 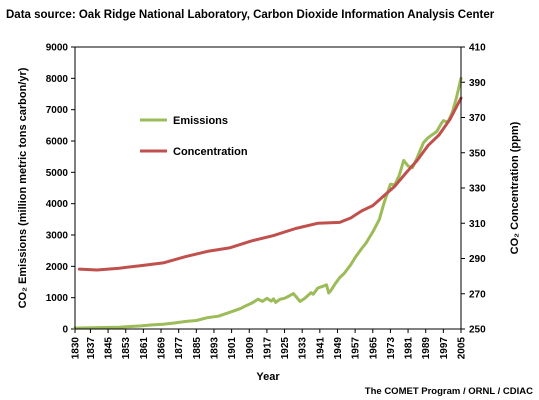 What do you see at coordinates (477, 294) in the screenshot?
I see `right-tick-label: 270` at bounding box center [477, 294].